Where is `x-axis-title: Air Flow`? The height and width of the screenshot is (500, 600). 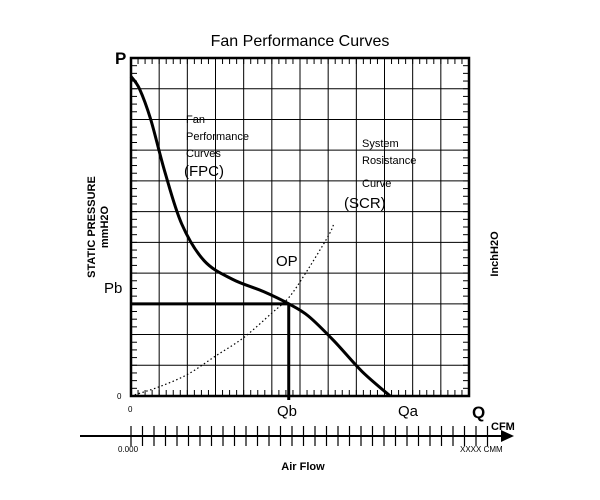 x-axis-title: Air Flow is located at coordinates (303, 467).